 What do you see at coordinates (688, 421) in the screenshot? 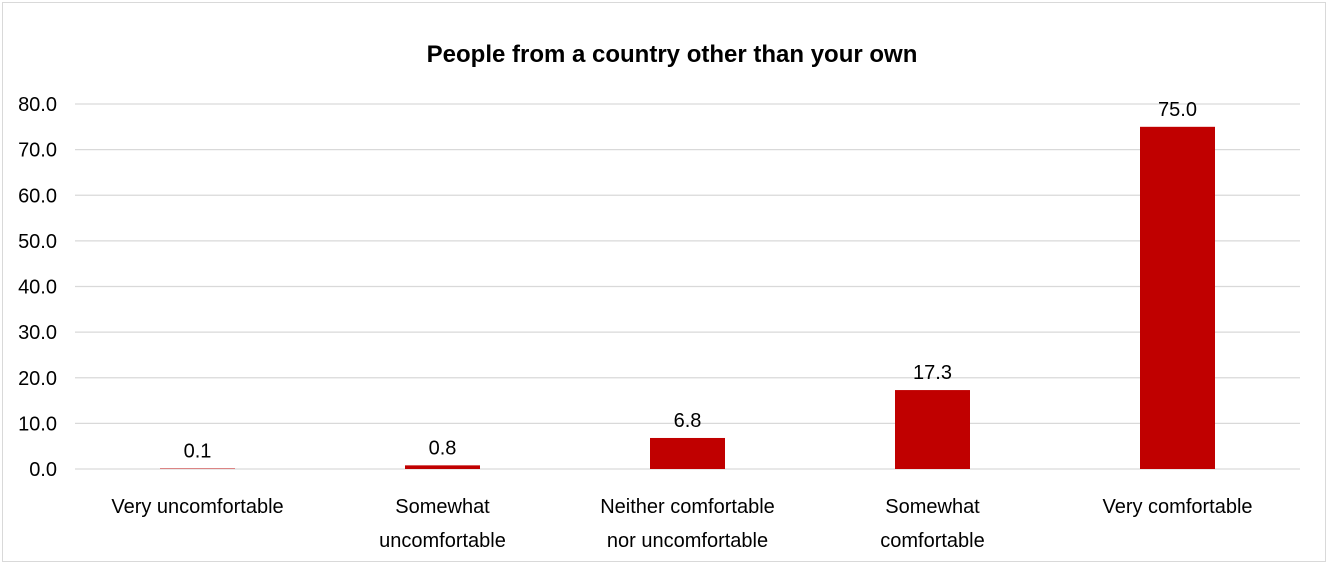
I see `data-label: 6.8` at bounding box center [688, 421].